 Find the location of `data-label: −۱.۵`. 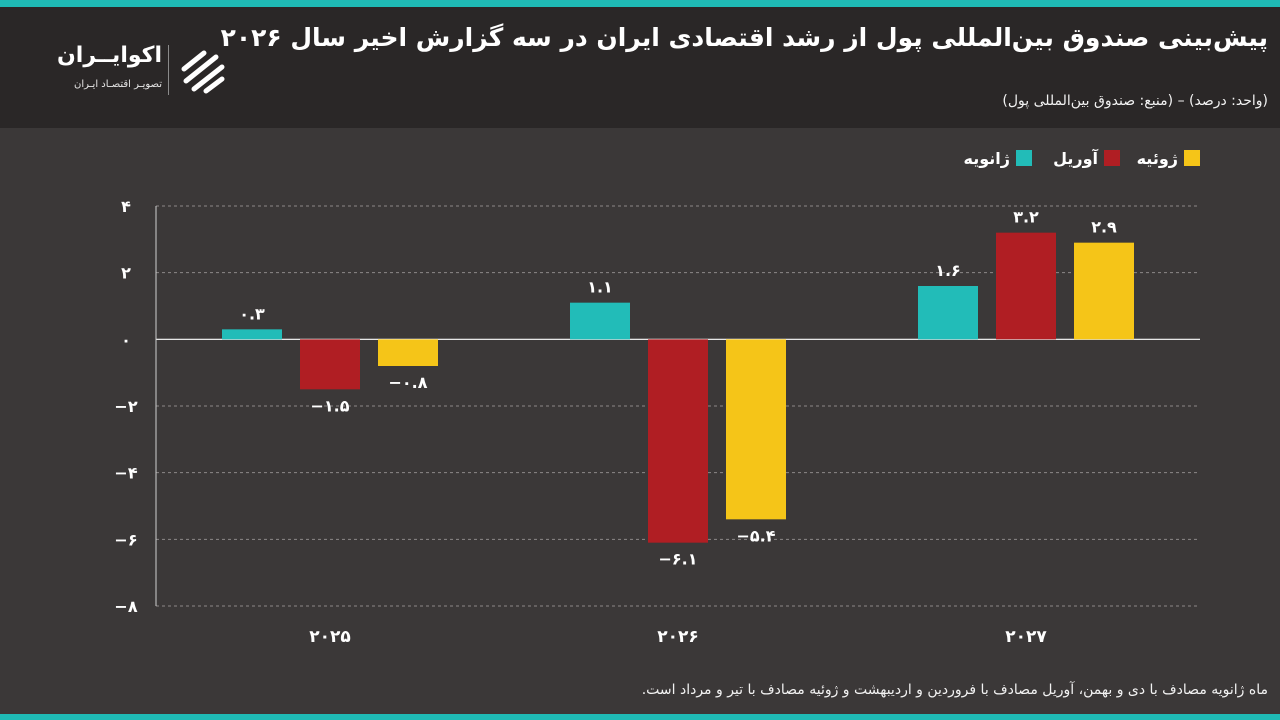

data-label: −۱.۵ is located at coordinates (329, 405).